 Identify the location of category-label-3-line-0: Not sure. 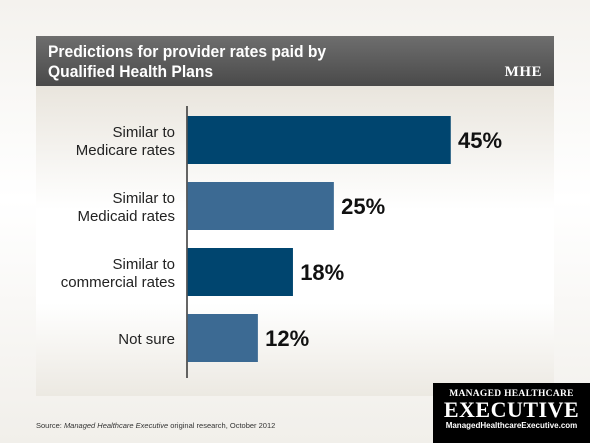
(146, 339).